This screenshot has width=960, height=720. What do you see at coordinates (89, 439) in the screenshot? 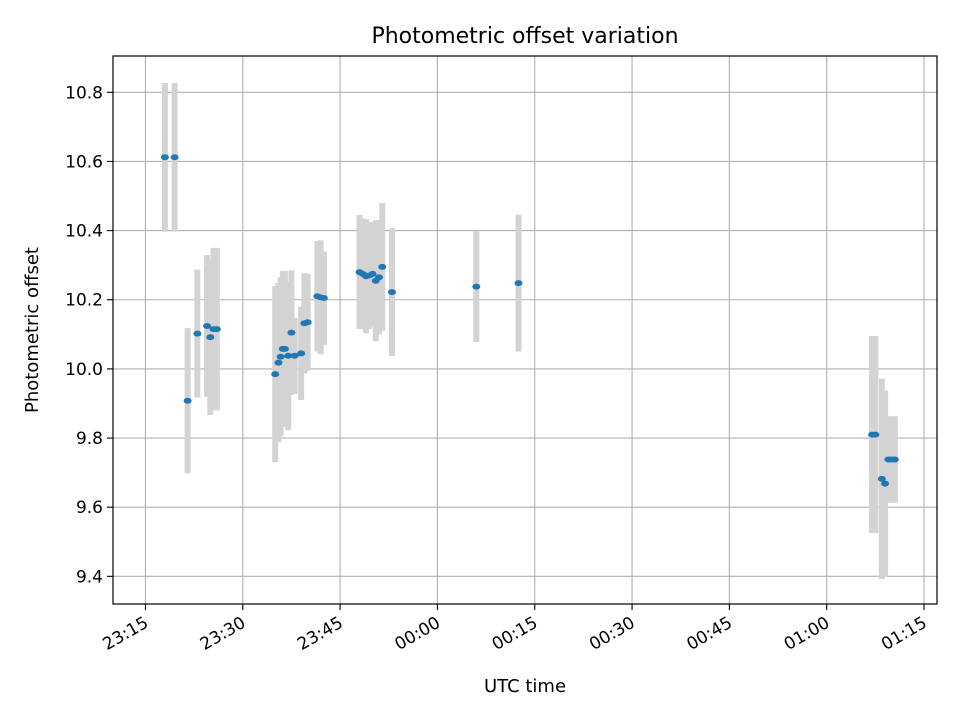
I see `y-tick-label: 9.8` at bounding box center [89, 439].